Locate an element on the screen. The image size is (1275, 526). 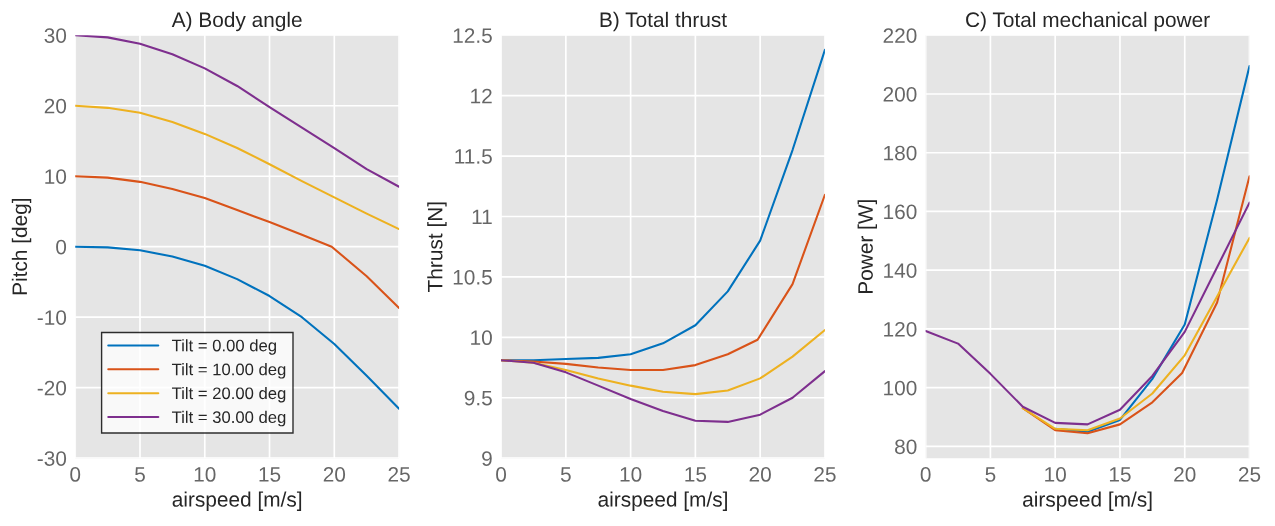
y-tick-label: 220 is located at coordinates (900, 35).